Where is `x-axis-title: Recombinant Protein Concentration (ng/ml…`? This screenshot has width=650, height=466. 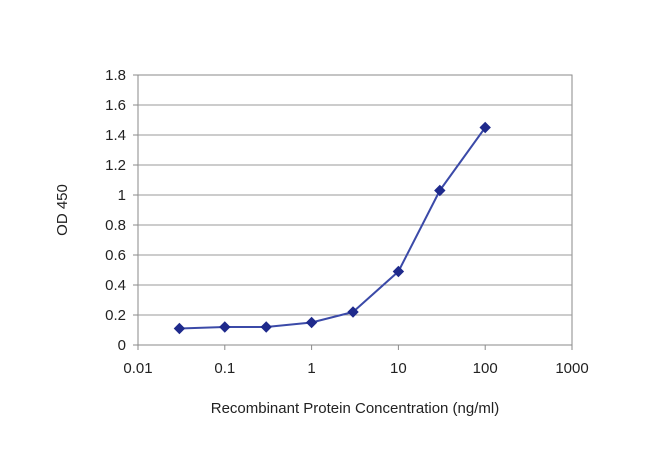
x-axis-title: Recombinant Protein Concentration (ng/ml… is located at coordinates (355, 408).